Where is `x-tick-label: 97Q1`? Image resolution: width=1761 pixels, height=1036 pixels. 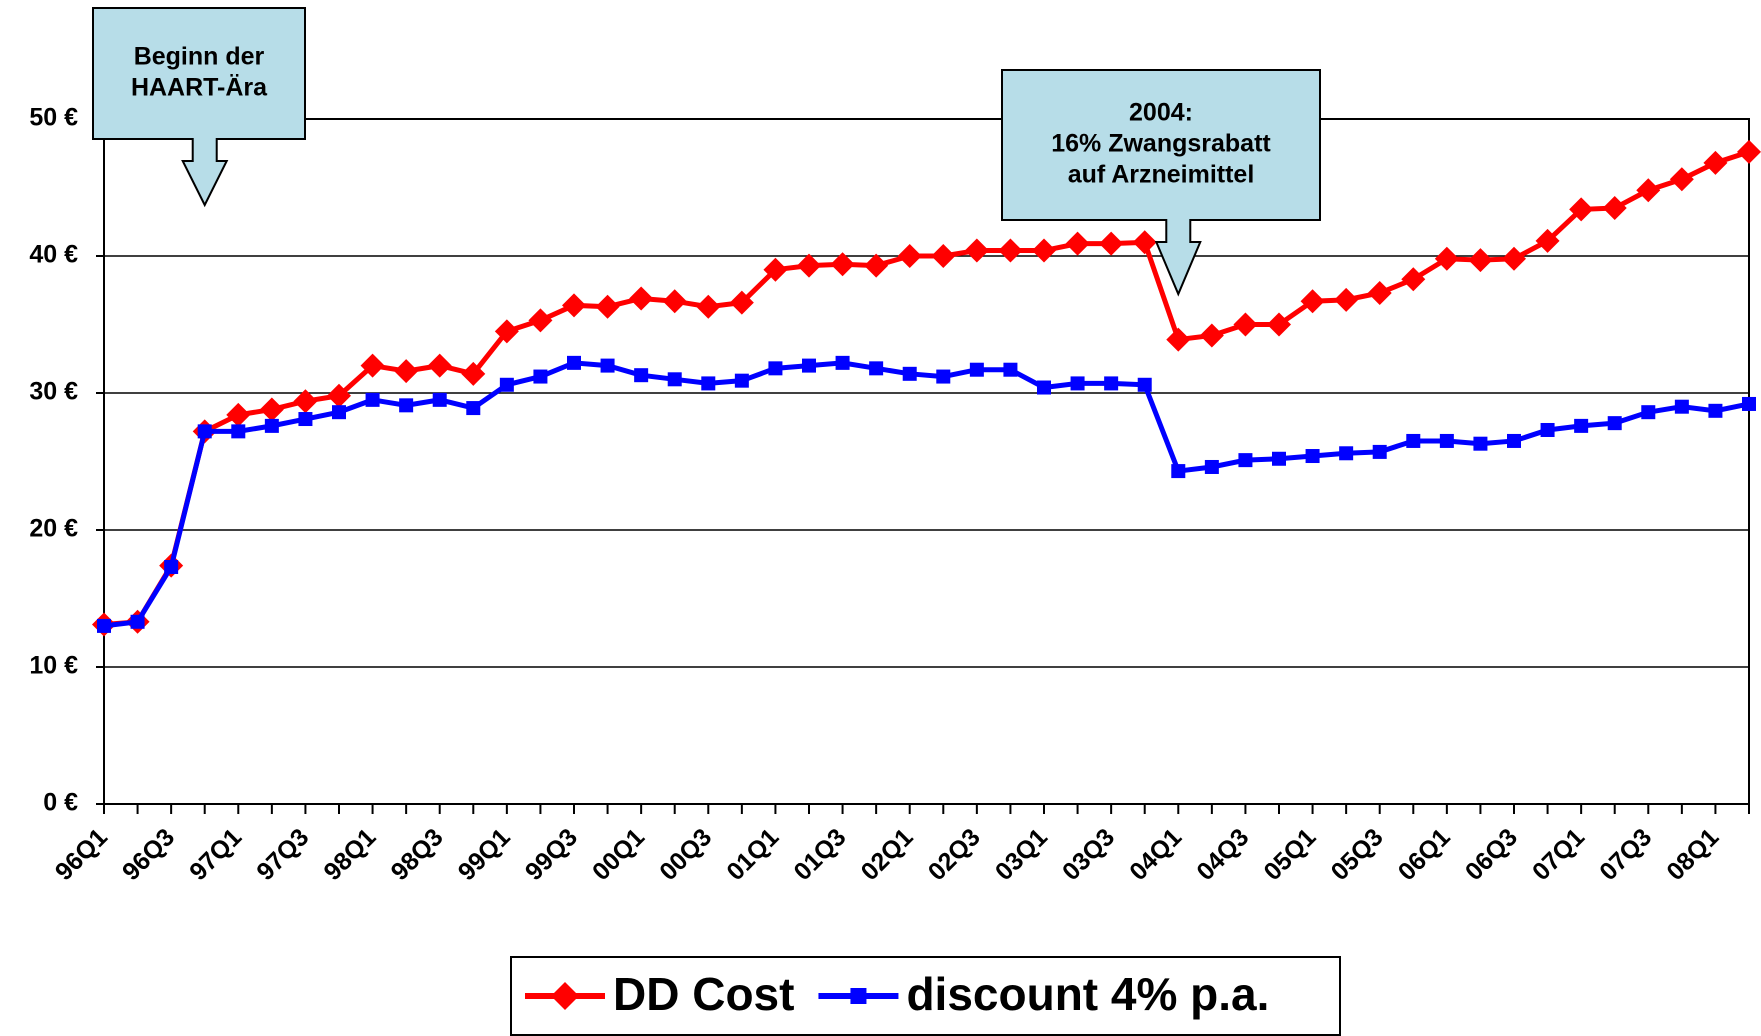 x-tick-label: 97Q1 is located at coordinates (215, 854).